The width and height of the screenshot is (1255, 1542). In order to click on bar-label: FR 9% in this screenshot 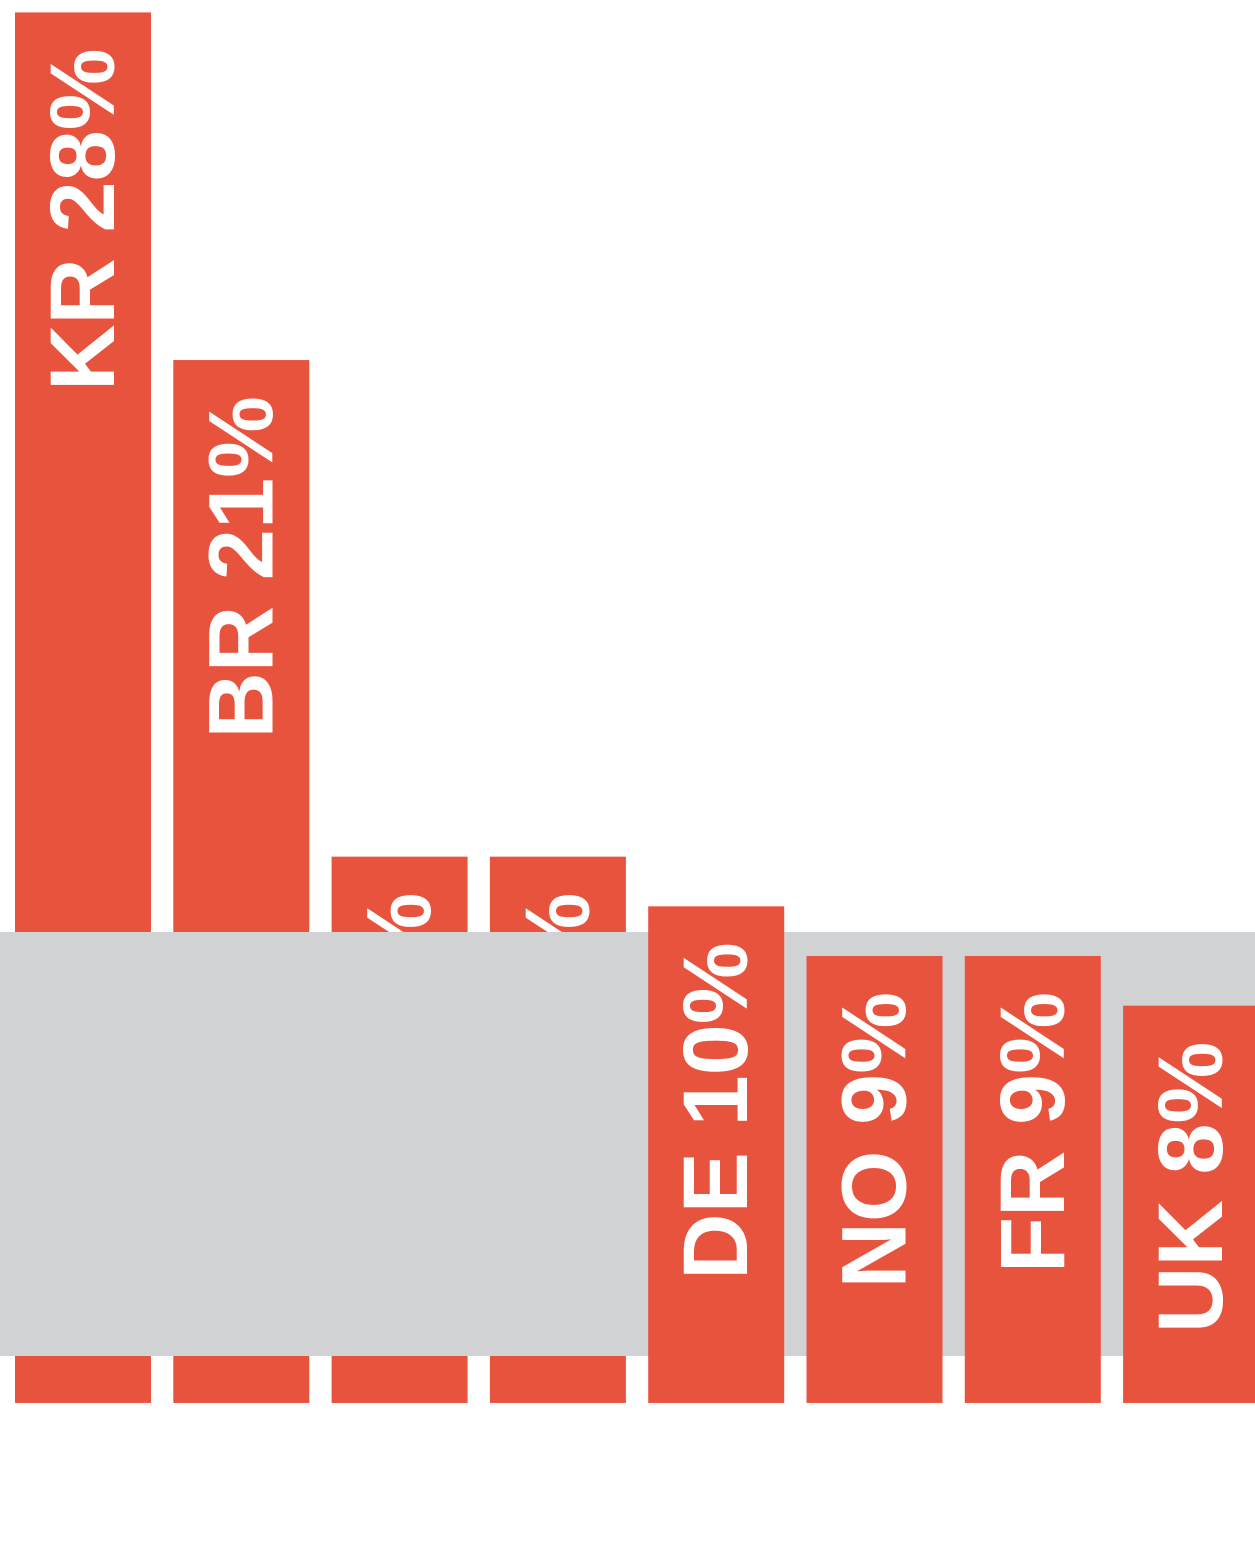, I will do `click(1033, 1132)`.